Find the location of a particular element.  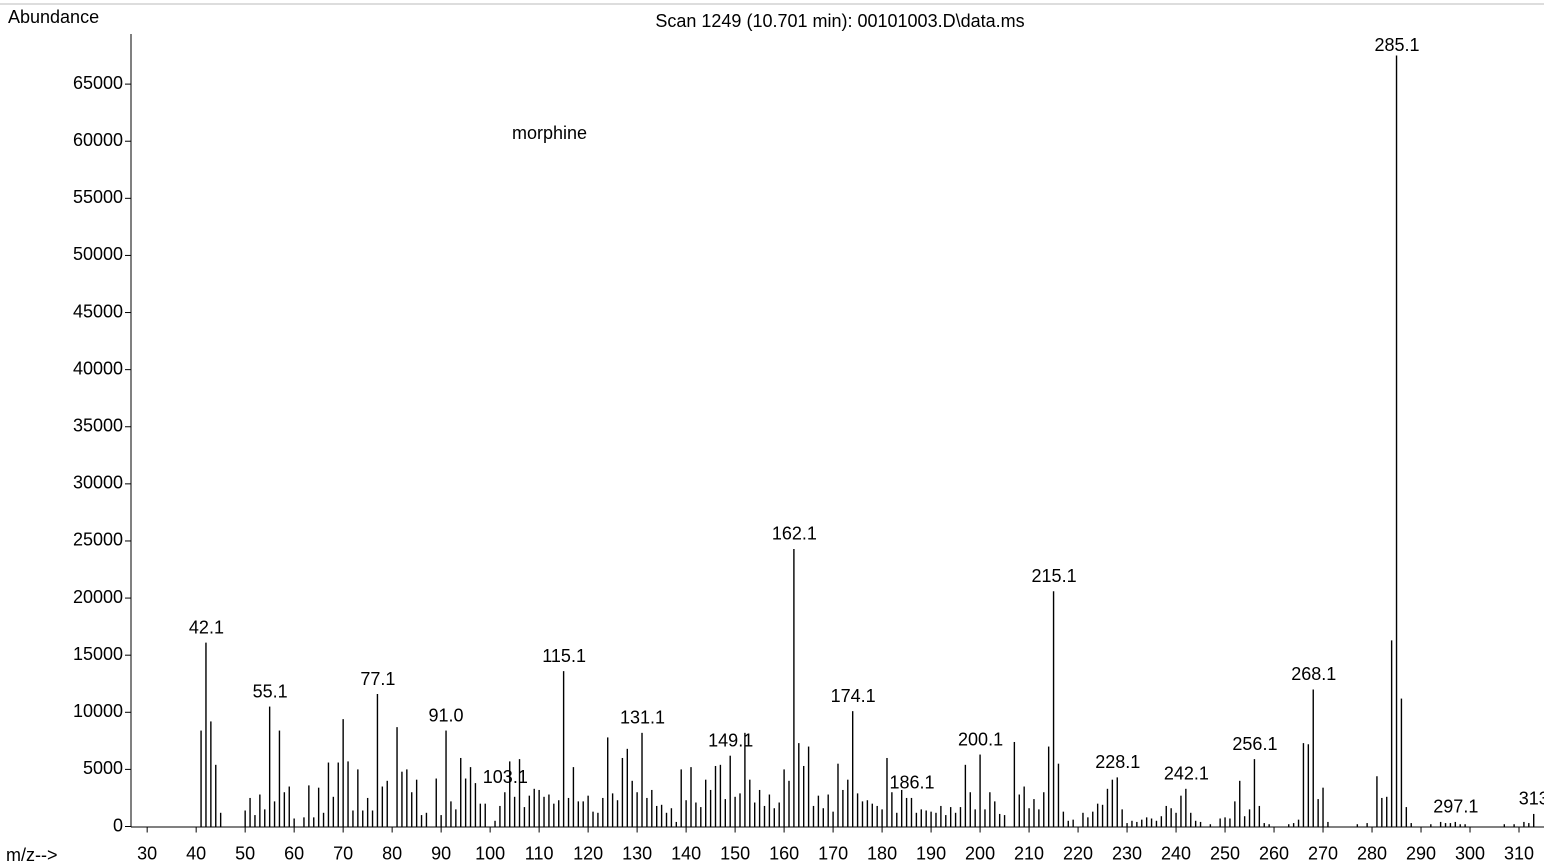

x-tick-label: 310 is located at coordinates (1519, 853).